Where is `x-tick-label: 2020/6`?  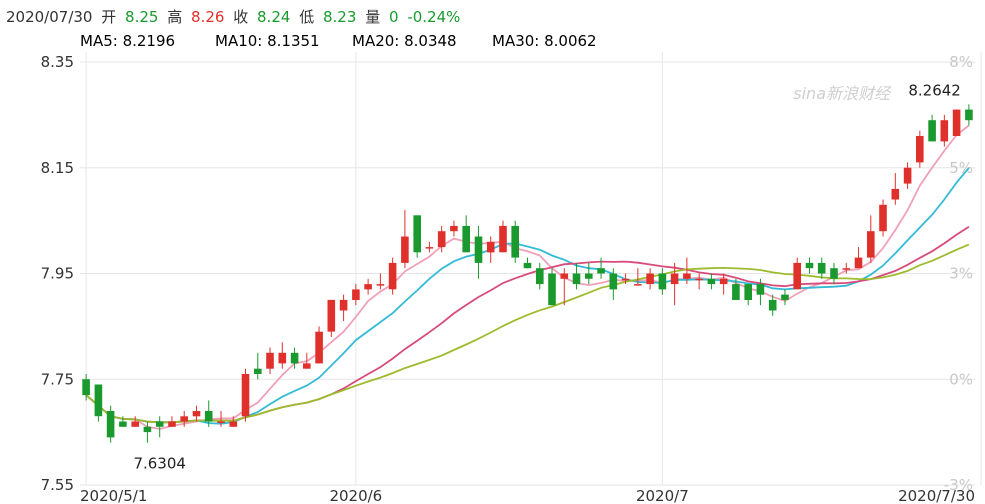 x-tick-label: 2020/6 is located at coordinates (355, 495).